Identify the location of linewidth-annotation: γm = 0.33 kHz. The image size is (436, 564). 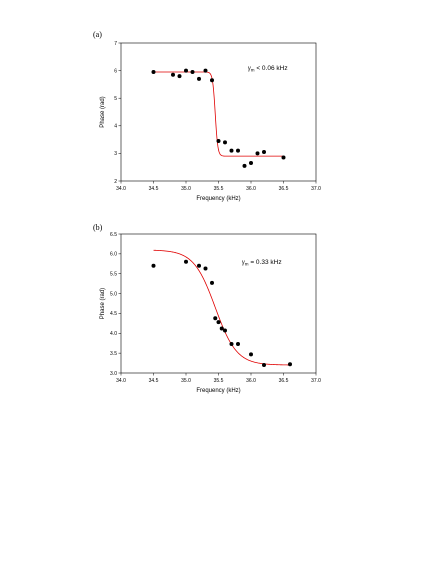
(262, 262).